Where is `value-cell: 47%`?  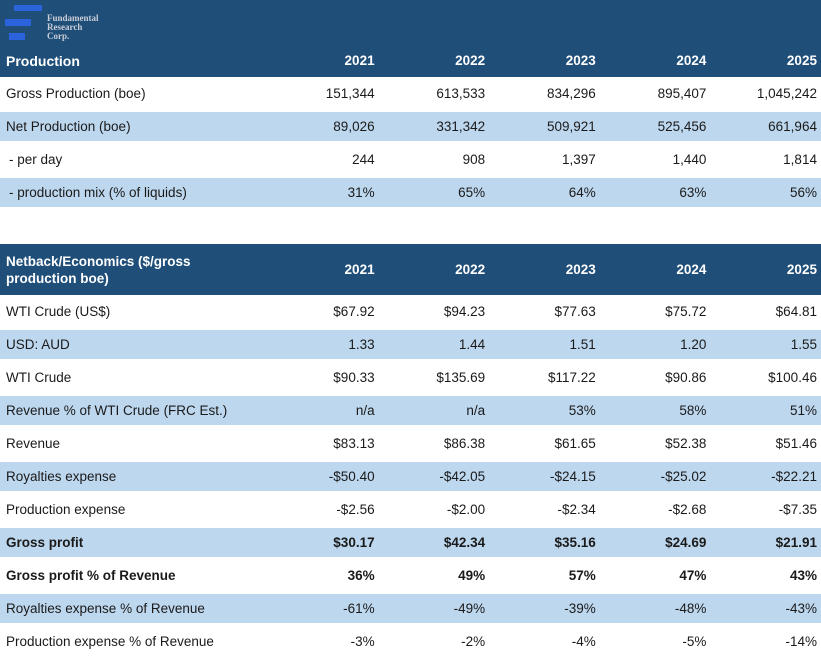 value-cell: 47% is located at coordinates (693, 575).